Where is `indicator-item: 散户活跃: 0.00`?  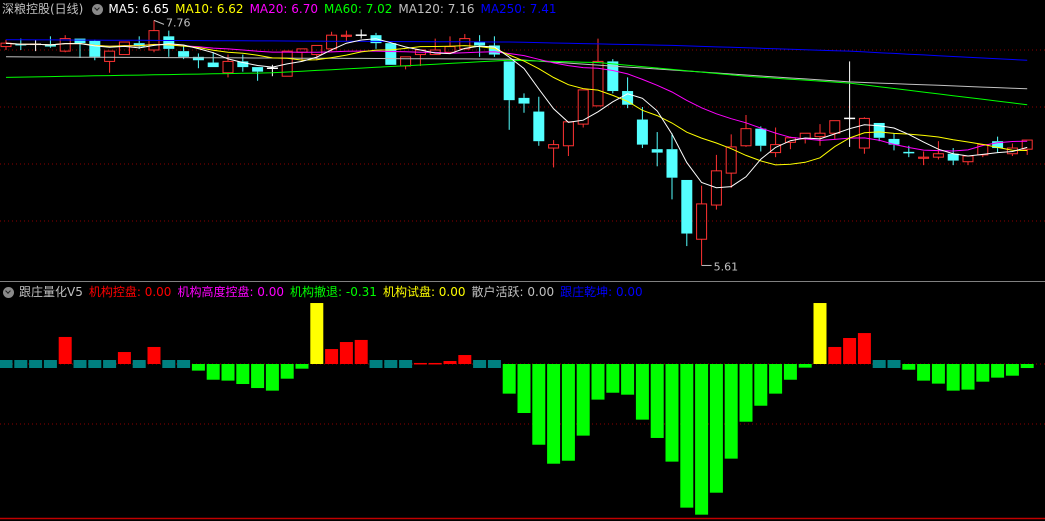 indicator-item: 散户活跃: 0.00 is located at coordinates (513, 292).